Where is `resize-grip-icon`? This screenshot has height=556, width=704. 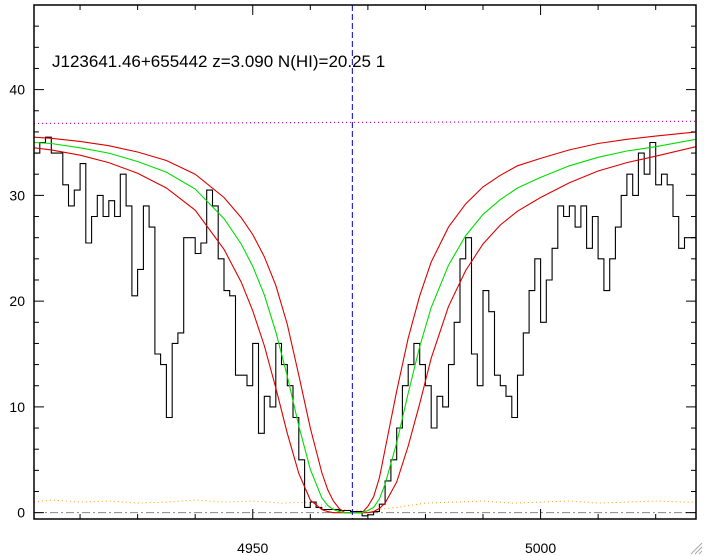
resize-grip-icon is located at coordinates (696, 548).